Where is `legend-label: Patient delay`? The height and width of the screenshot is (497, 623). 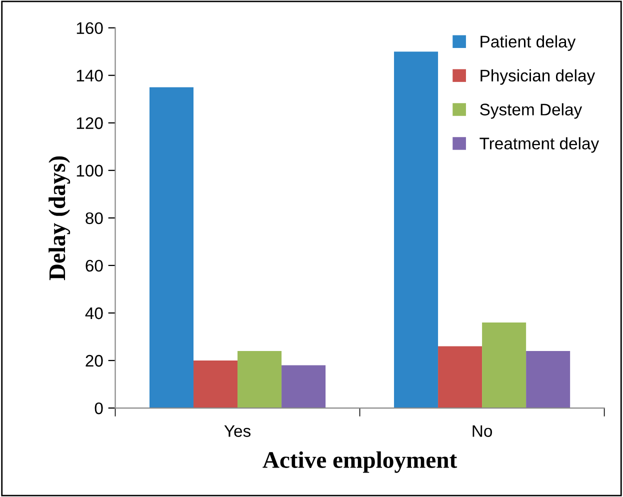
legend-label: Patient delay is located at coordinates (528, 43).